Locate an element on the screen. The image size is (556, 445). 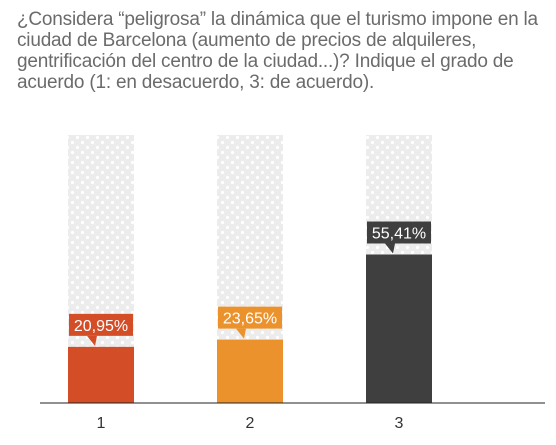
data-label-text: 20,95% is located at coordinates (101, 326).